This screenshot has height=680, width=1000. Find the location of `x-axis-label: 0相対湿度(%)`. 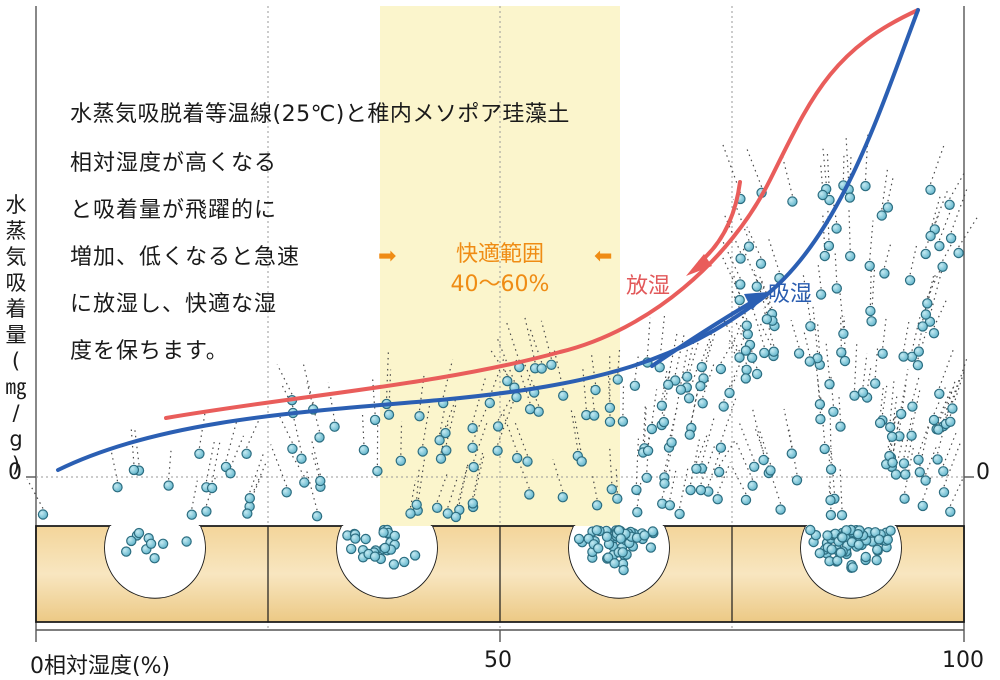

x-axis-label: 0相対湿度(%) is located at coordinates (100, 664).